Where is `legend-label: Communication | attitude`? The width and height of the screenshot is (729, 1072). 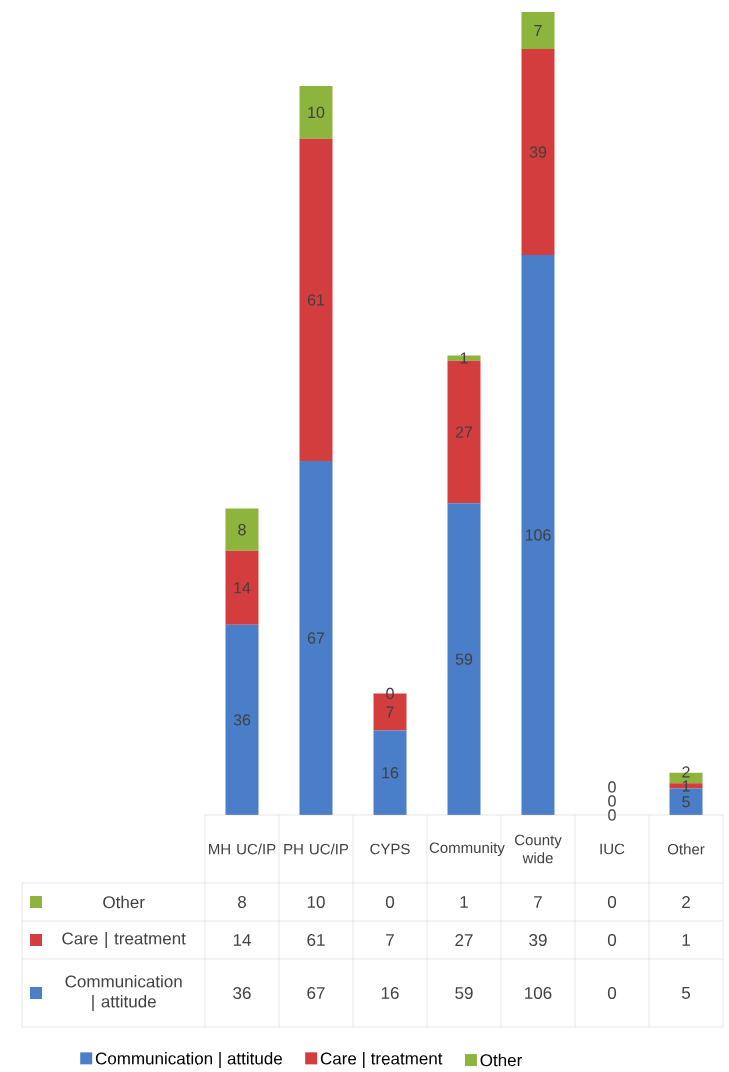 legend-label: Communication | attitude is located at coordinates (123, 993).